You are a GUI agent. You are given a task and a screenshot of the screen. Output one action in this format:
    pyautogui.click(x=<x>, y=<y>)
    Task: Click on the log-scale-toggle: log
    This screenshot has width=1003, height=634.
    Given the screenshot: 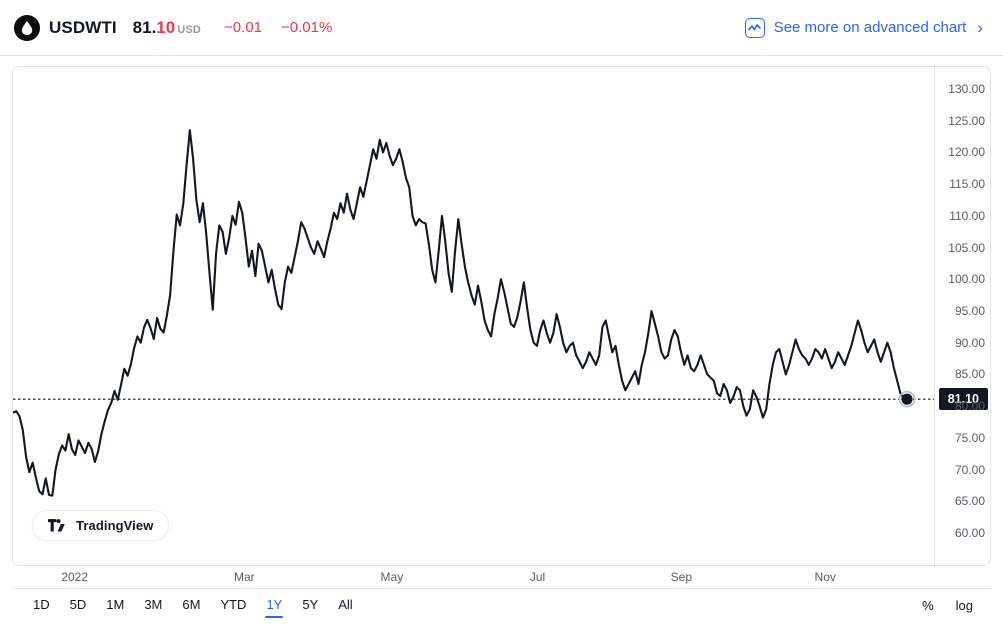 What is the action you would take?
    pyautogui.click(x=964, y=605)
    